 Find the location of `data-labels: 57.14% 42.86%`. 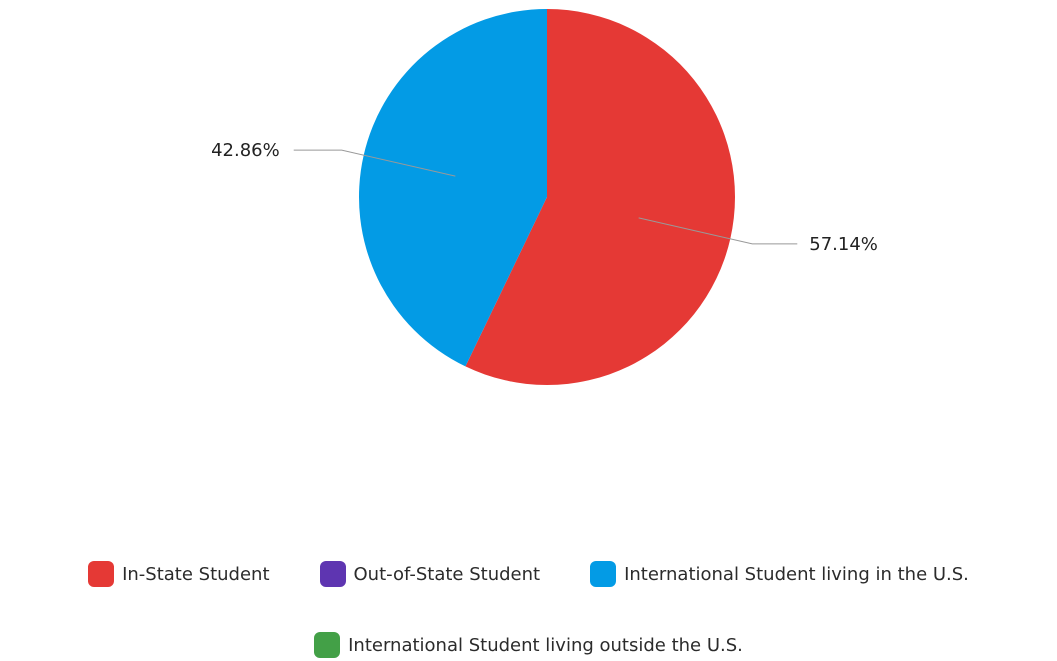

data-labels: 57.14% 42.86% is located at coordinates (544, 197).